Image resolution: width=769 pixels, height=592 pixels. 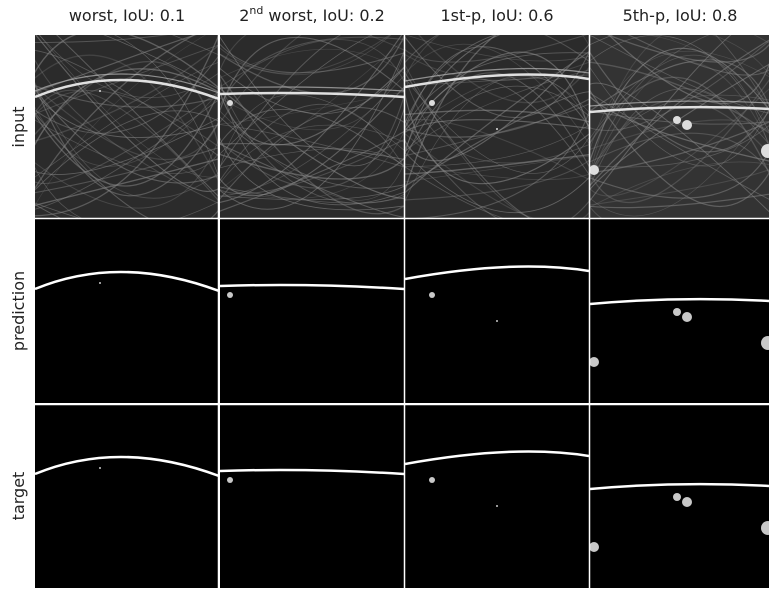 I want to click on bright-band, so click(x=312, y=89).